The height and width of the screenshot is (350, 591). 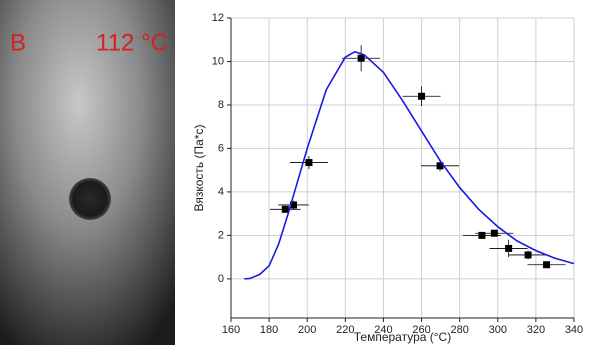 What do you see at coordinates (221, 279) in the screenshot?
I see `y-tick-label: 0` at bounding box center [221, 279].